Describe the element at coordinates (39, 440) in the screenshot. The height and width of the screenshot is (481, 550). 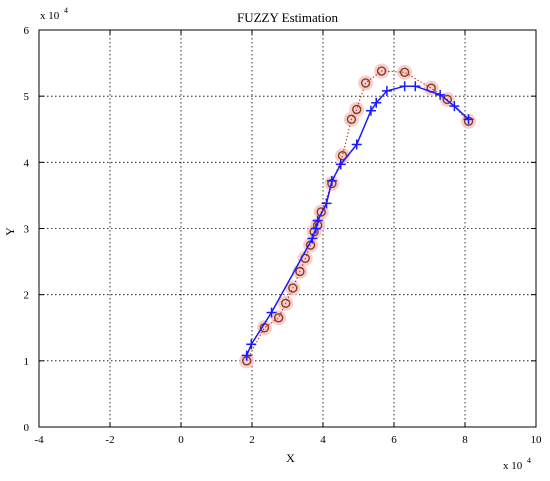
I see `x-tick-label: -4` at that location.